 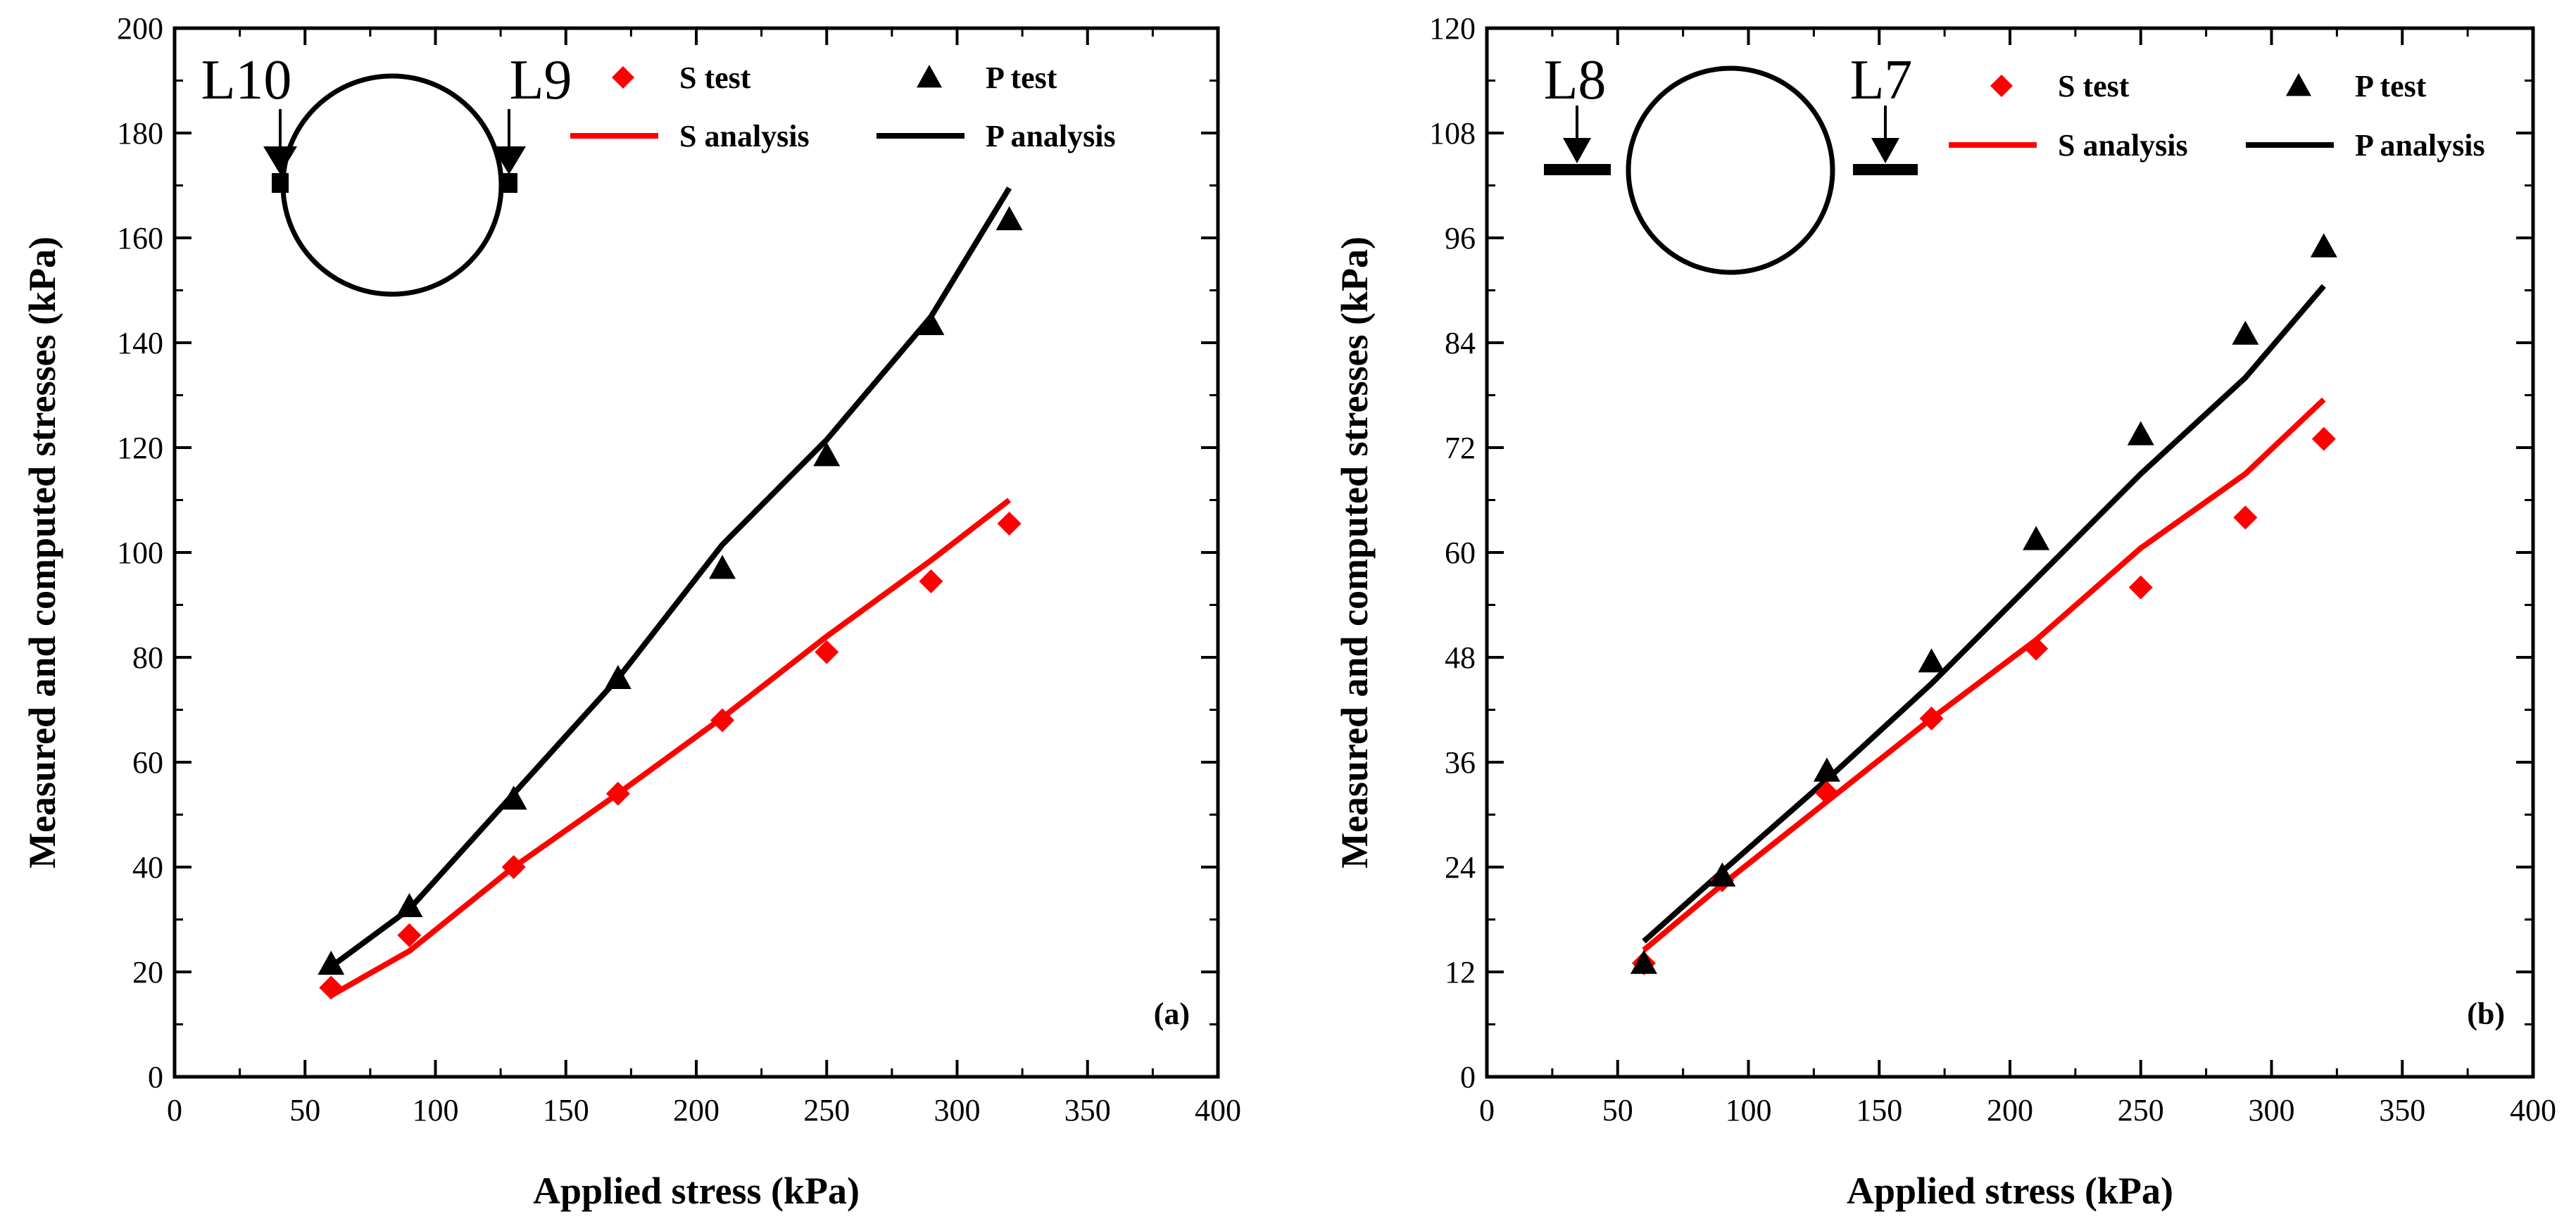 I want to click on y-tick-label: 80, so click(x=148, y=657).